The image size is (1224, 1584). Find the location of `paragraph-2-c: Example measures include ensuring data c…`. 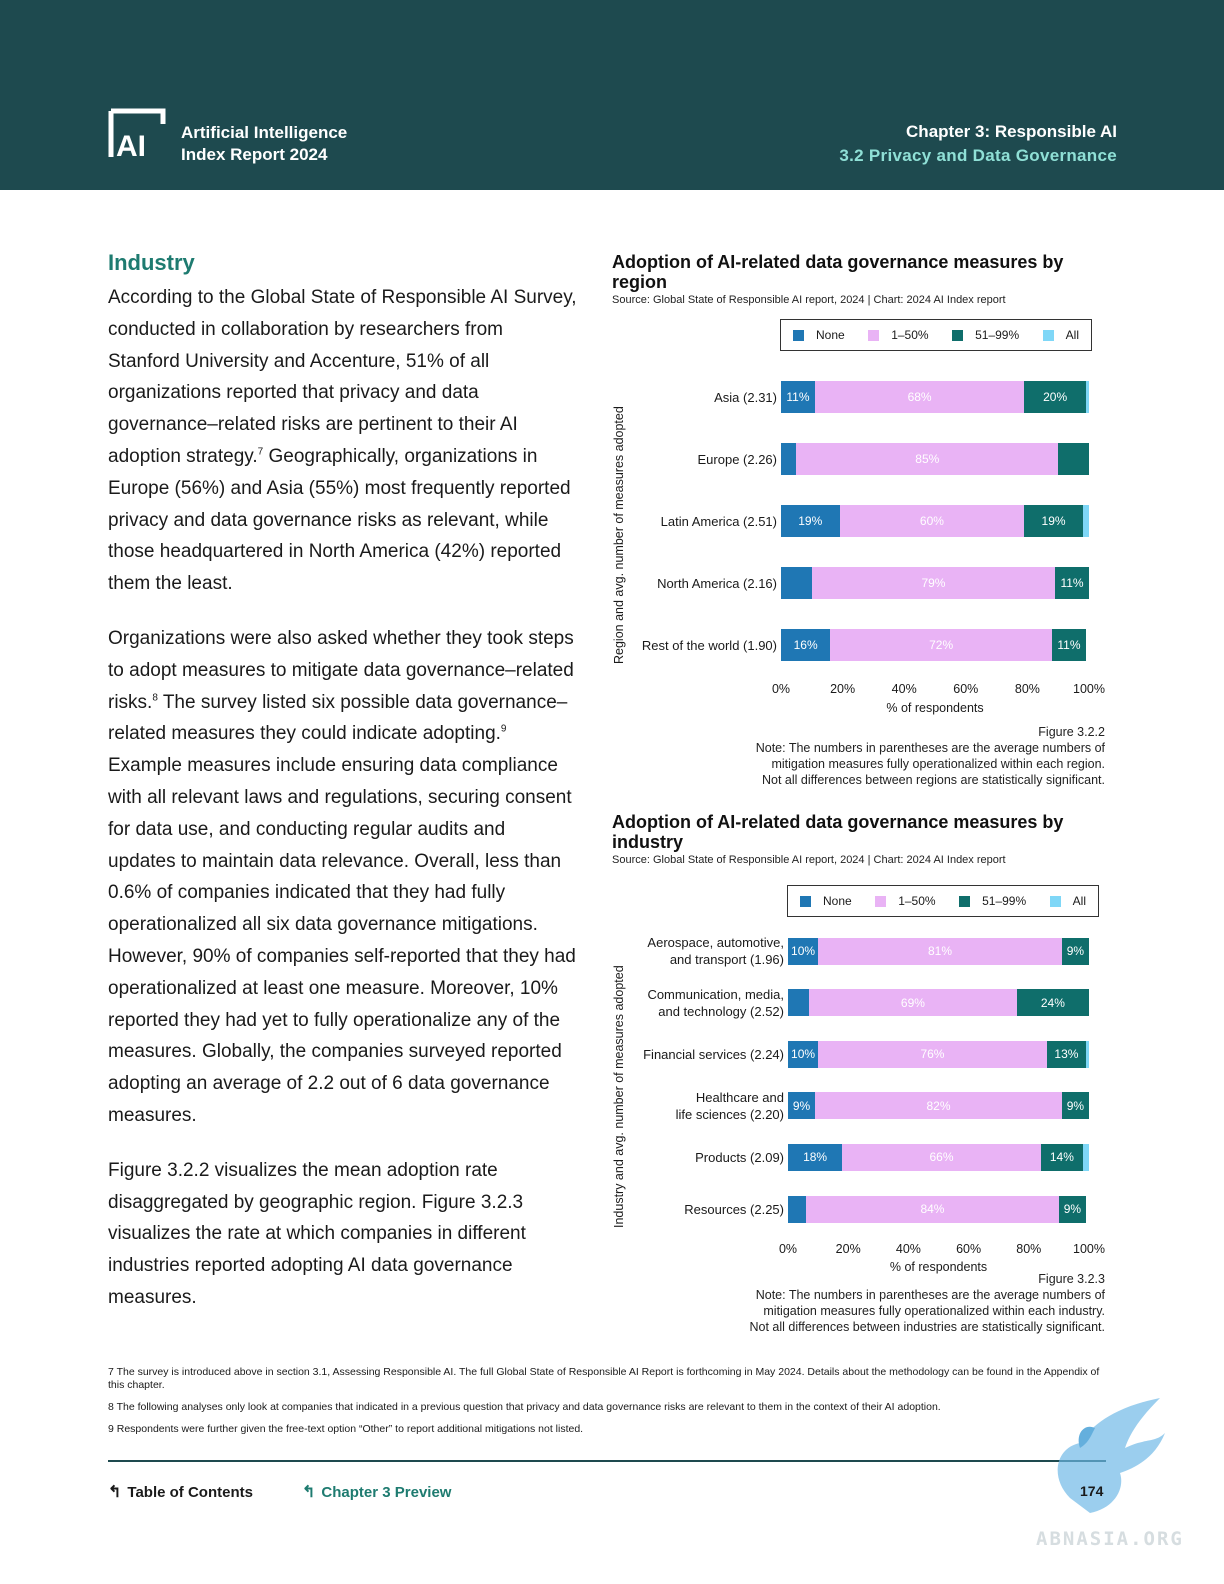

paragraph-2-c: Example measures include ensuring data c… is located at coordinates (342, 940).